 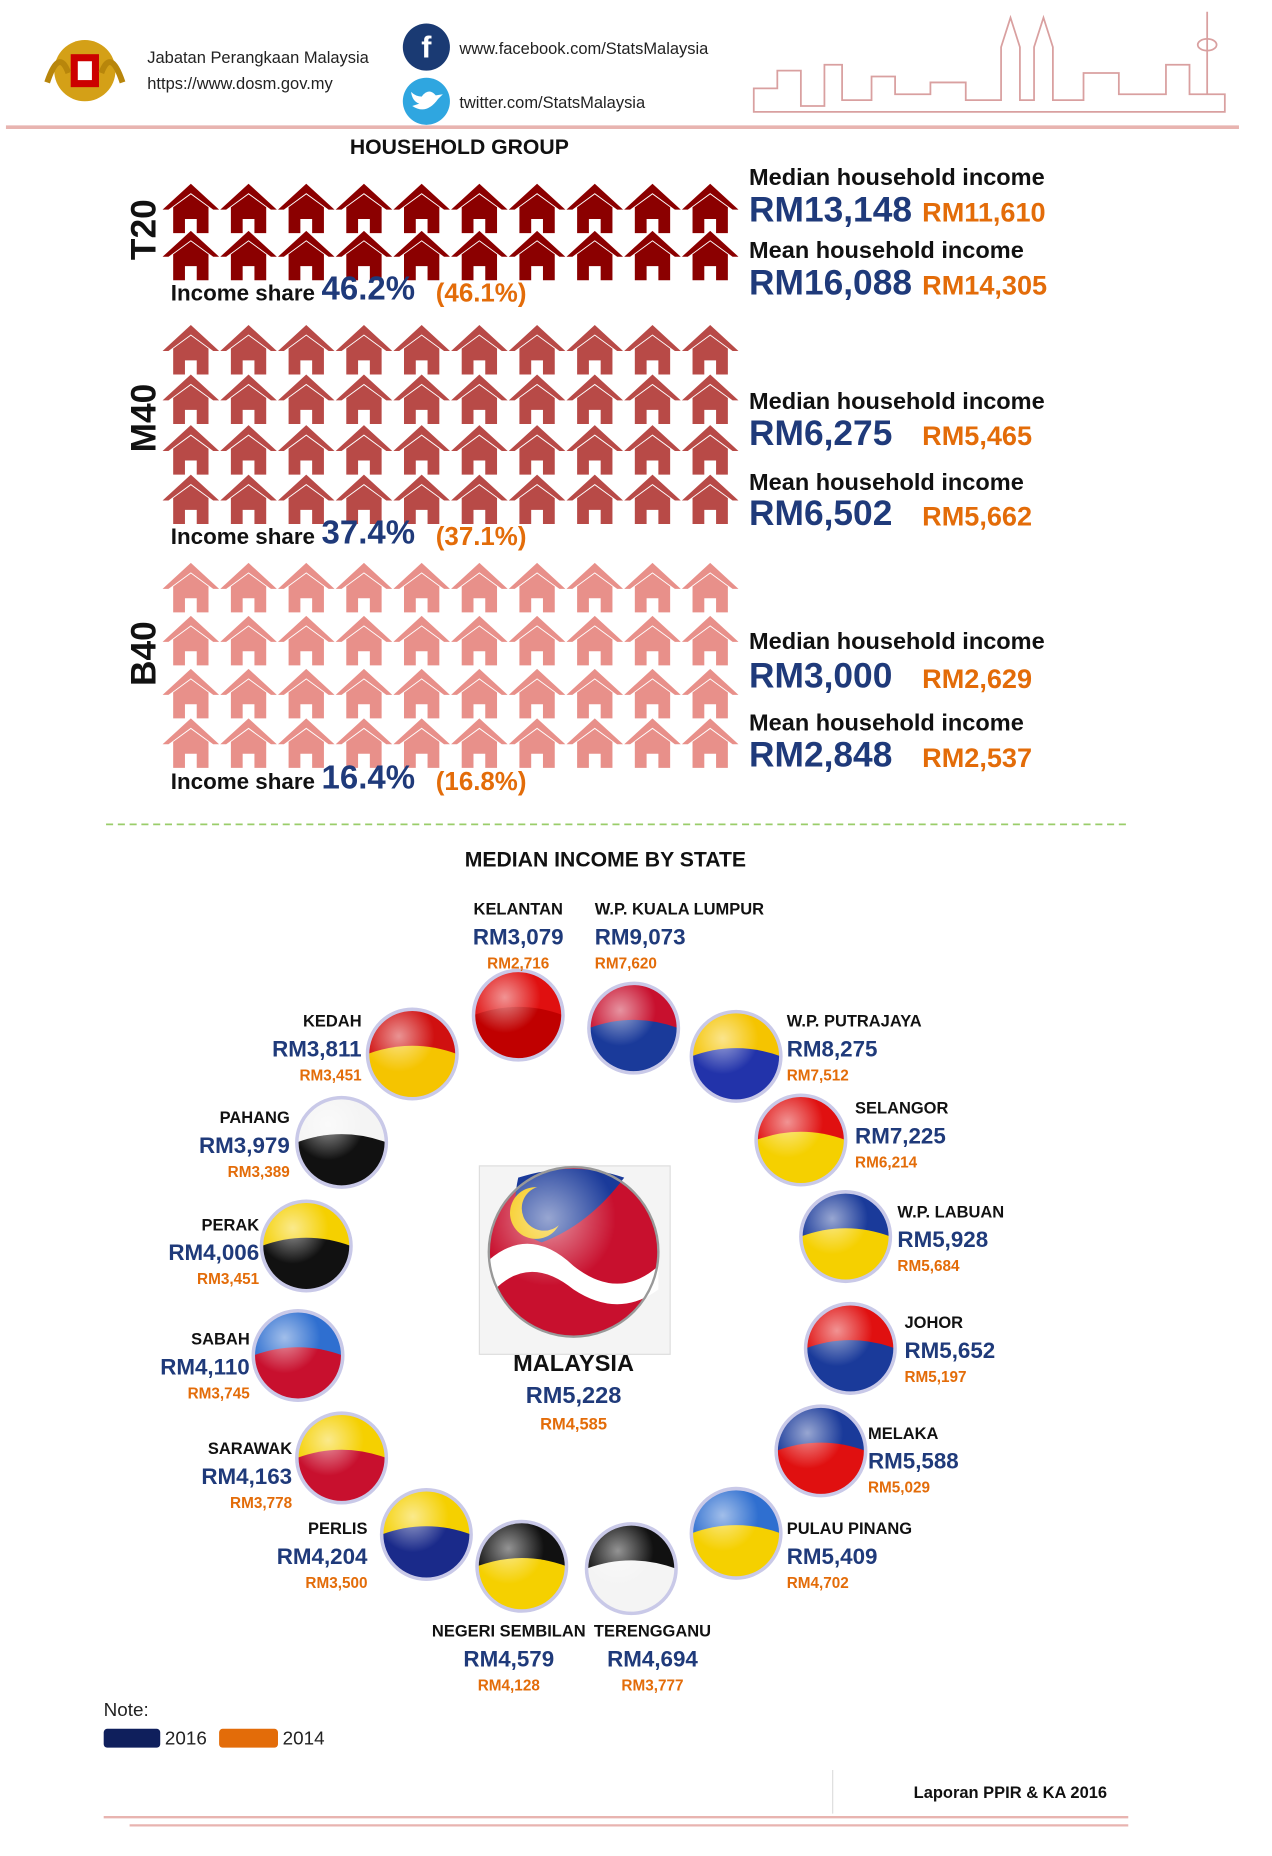 I want to click on facebook-icon, so click(x=426, y=47).